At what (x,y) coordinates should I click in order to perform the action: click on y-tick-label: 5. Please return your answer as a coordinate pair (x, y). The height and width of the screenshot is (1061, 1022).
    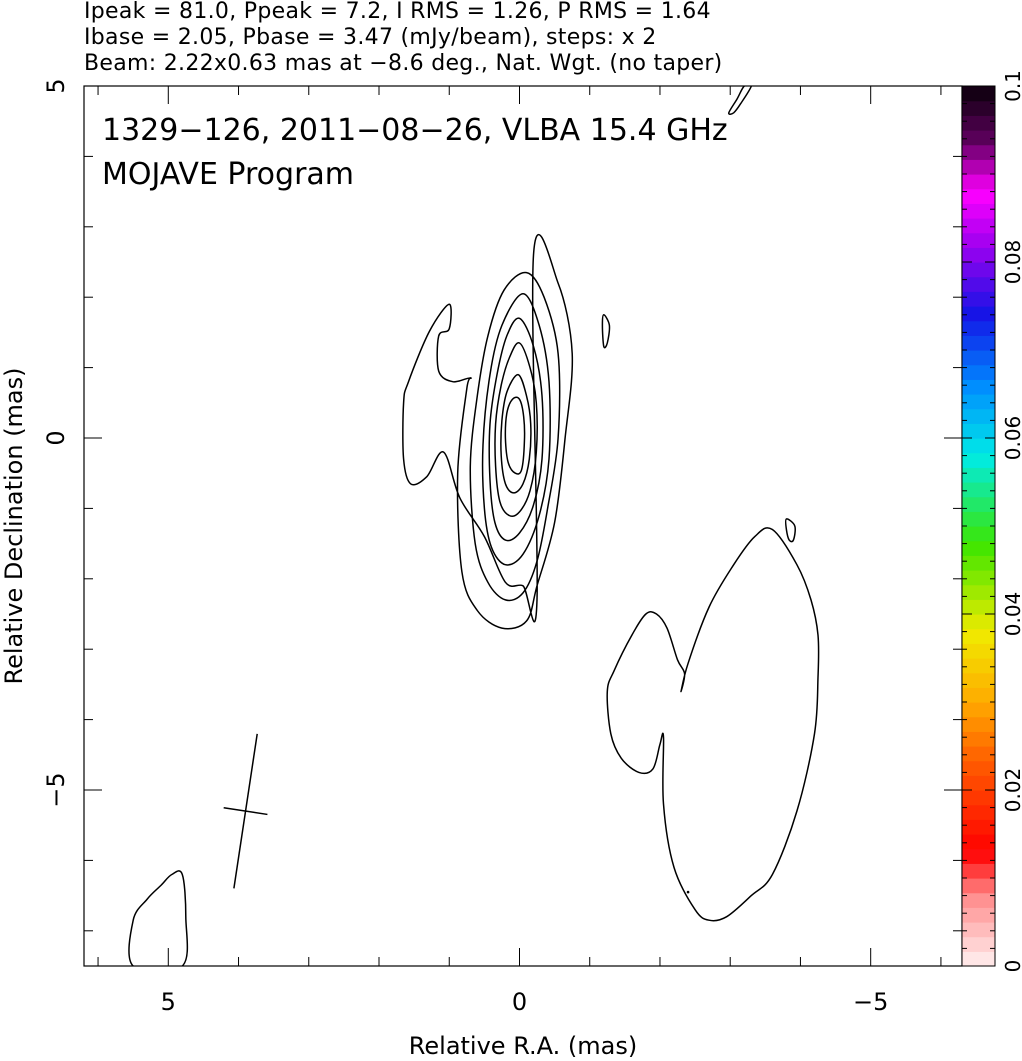
    Looking at the image, I should click on (56, 85).